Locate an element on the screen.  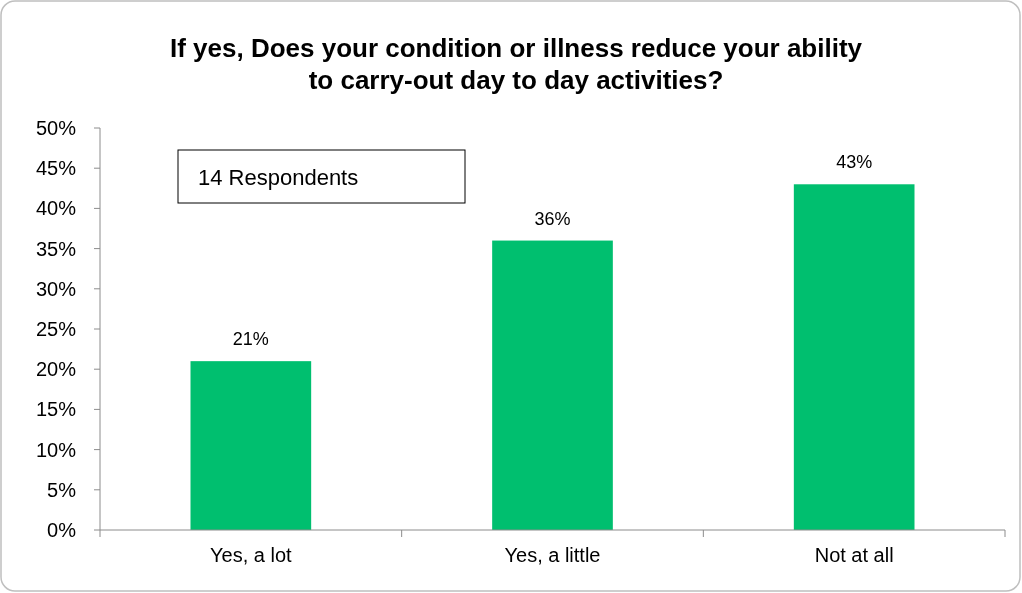
y-tick-label: 40% is located at coordinates (56, 208).